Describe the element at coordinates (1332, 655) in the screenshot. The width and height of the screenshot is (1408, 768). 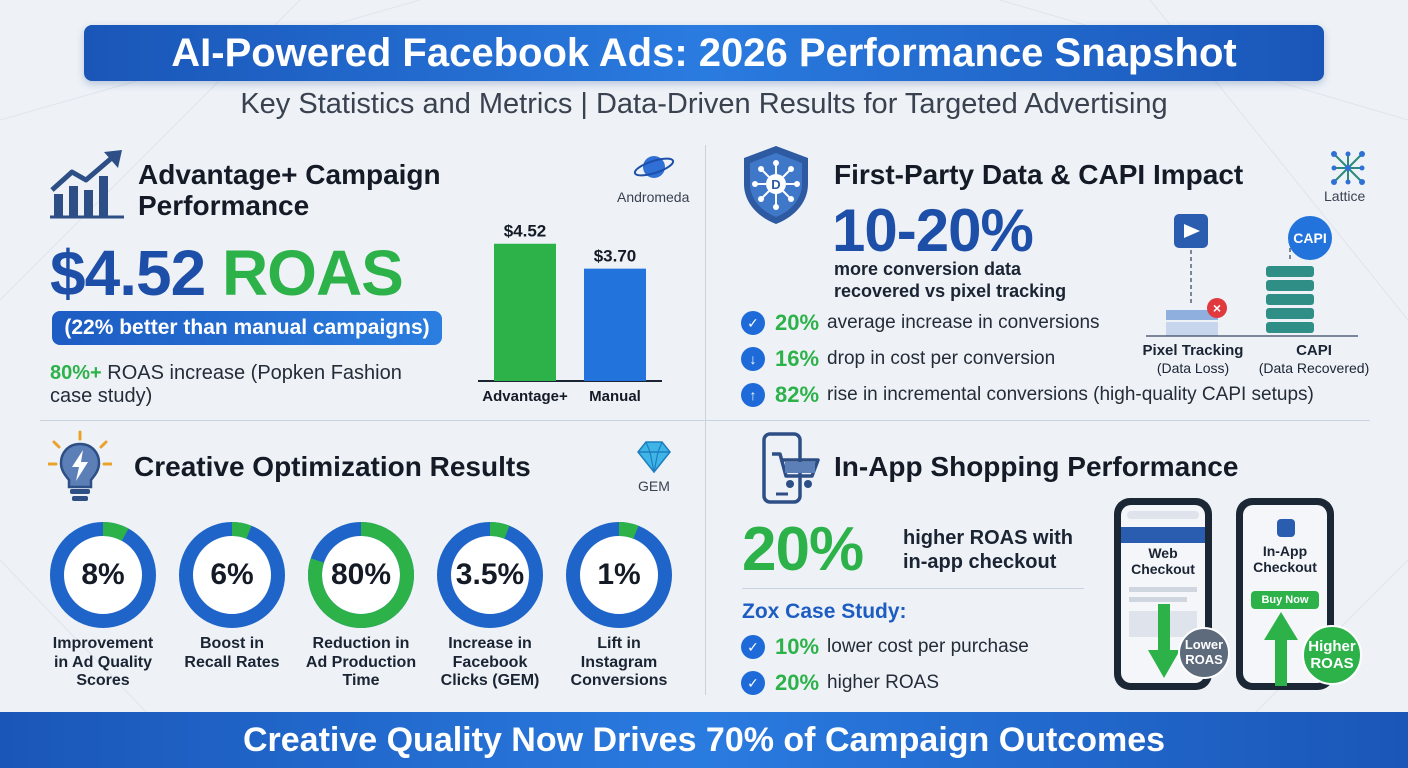
I see `higher-roas-badge: Higher ROAS` at that location.